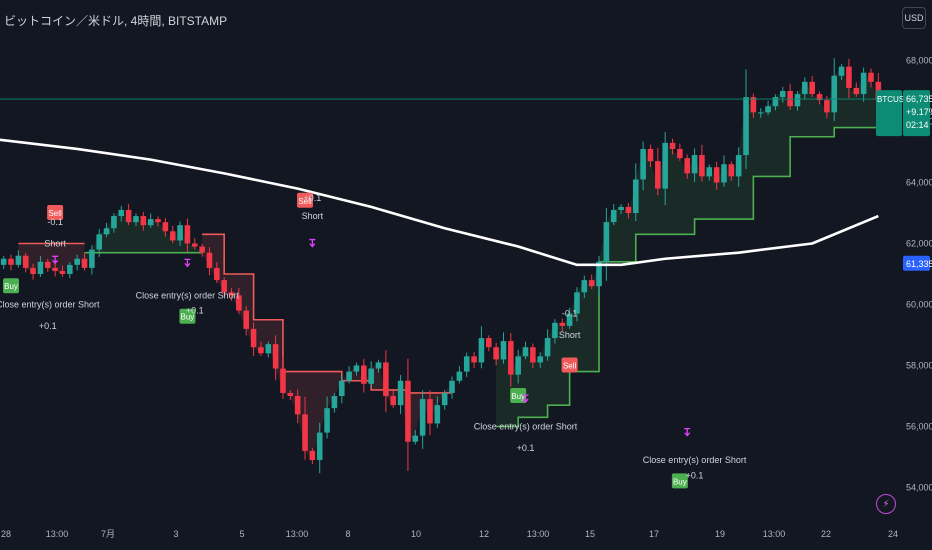  I want to click on y-tick-label: 68,000, so click(919, 61).